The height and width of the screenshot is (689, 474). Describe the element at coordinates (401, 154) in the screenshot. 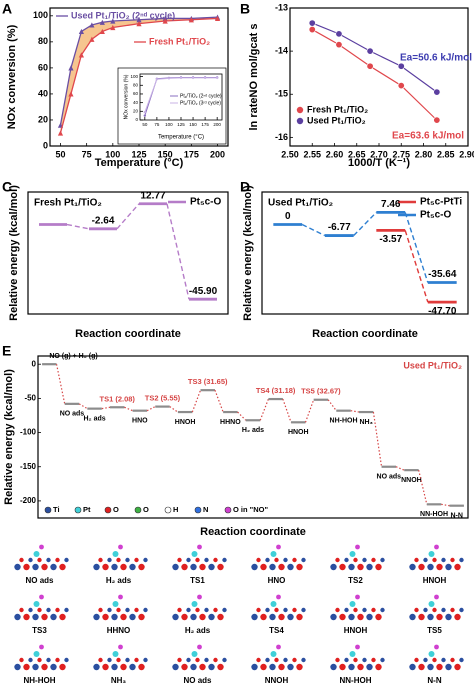

I see `x-tick-label: 2.75` at that location.